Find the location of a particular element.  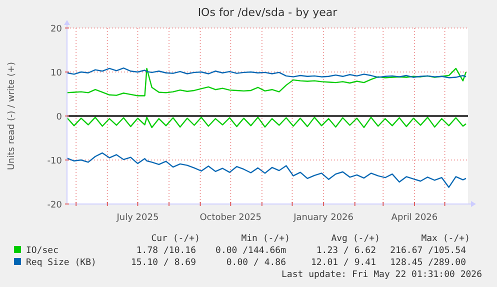

text: Cur (-/+) is located at coordinates (175, 239).